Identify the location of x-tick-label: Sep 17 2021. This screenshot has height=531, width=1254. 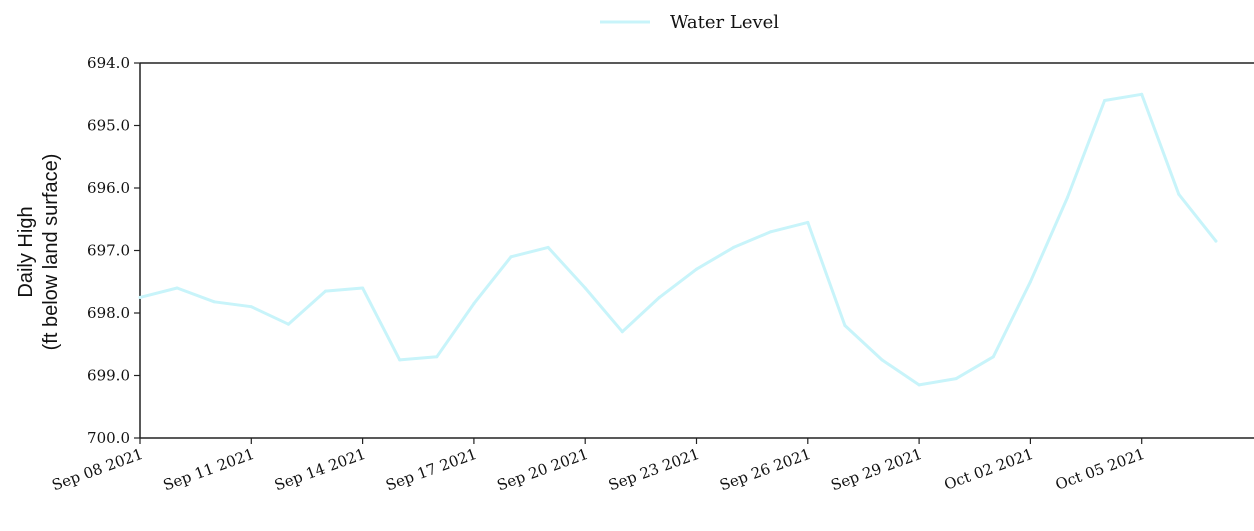
(431, 470).